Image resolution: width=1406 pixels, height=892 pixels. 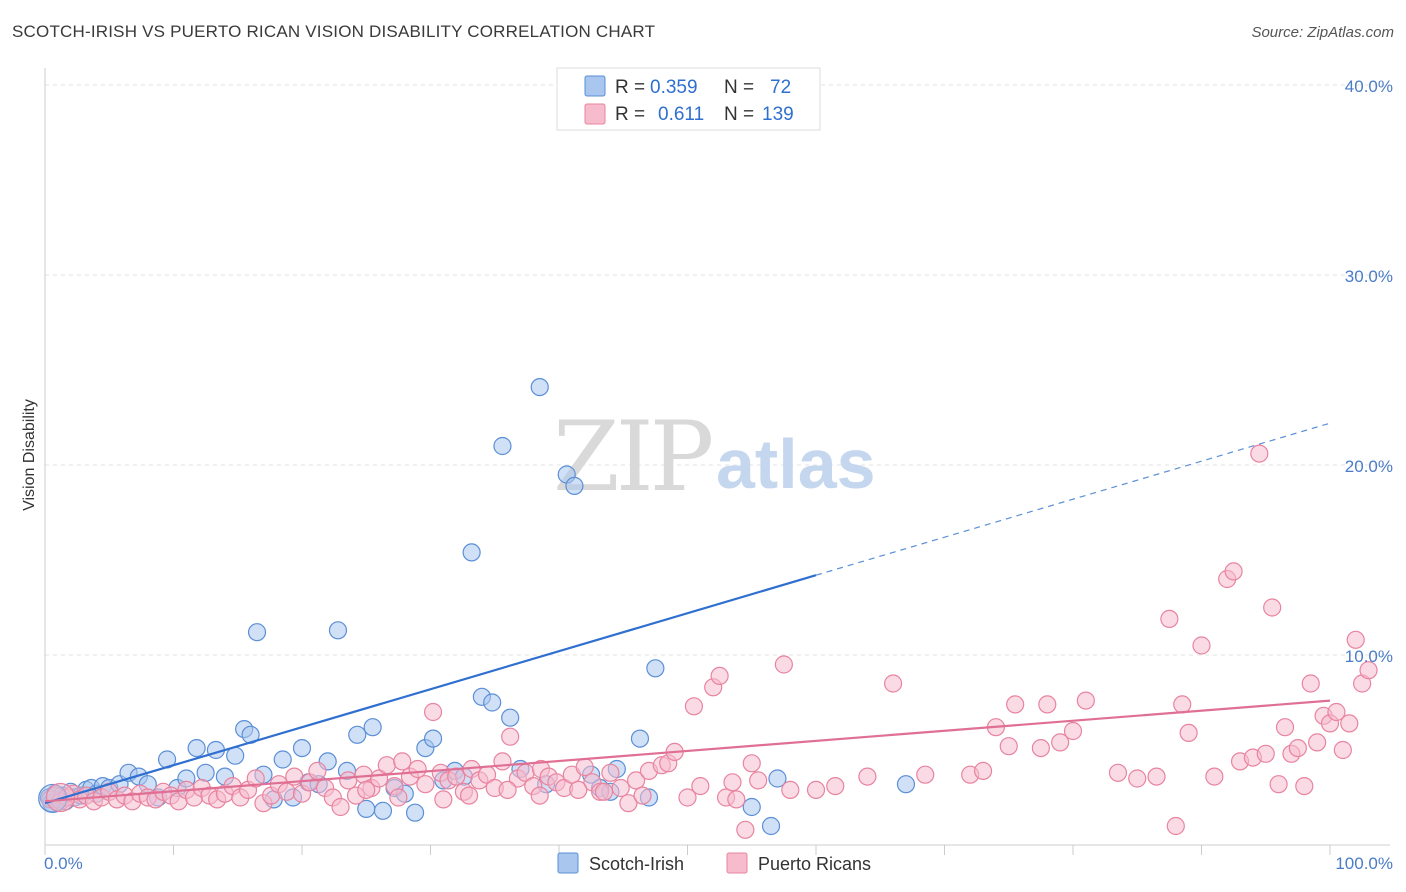 What do you see at coordinates (1322, 32) in the screenshot?
I see `source-label: Source: ZipAtlas.com` at bounding box center [1322, 32].